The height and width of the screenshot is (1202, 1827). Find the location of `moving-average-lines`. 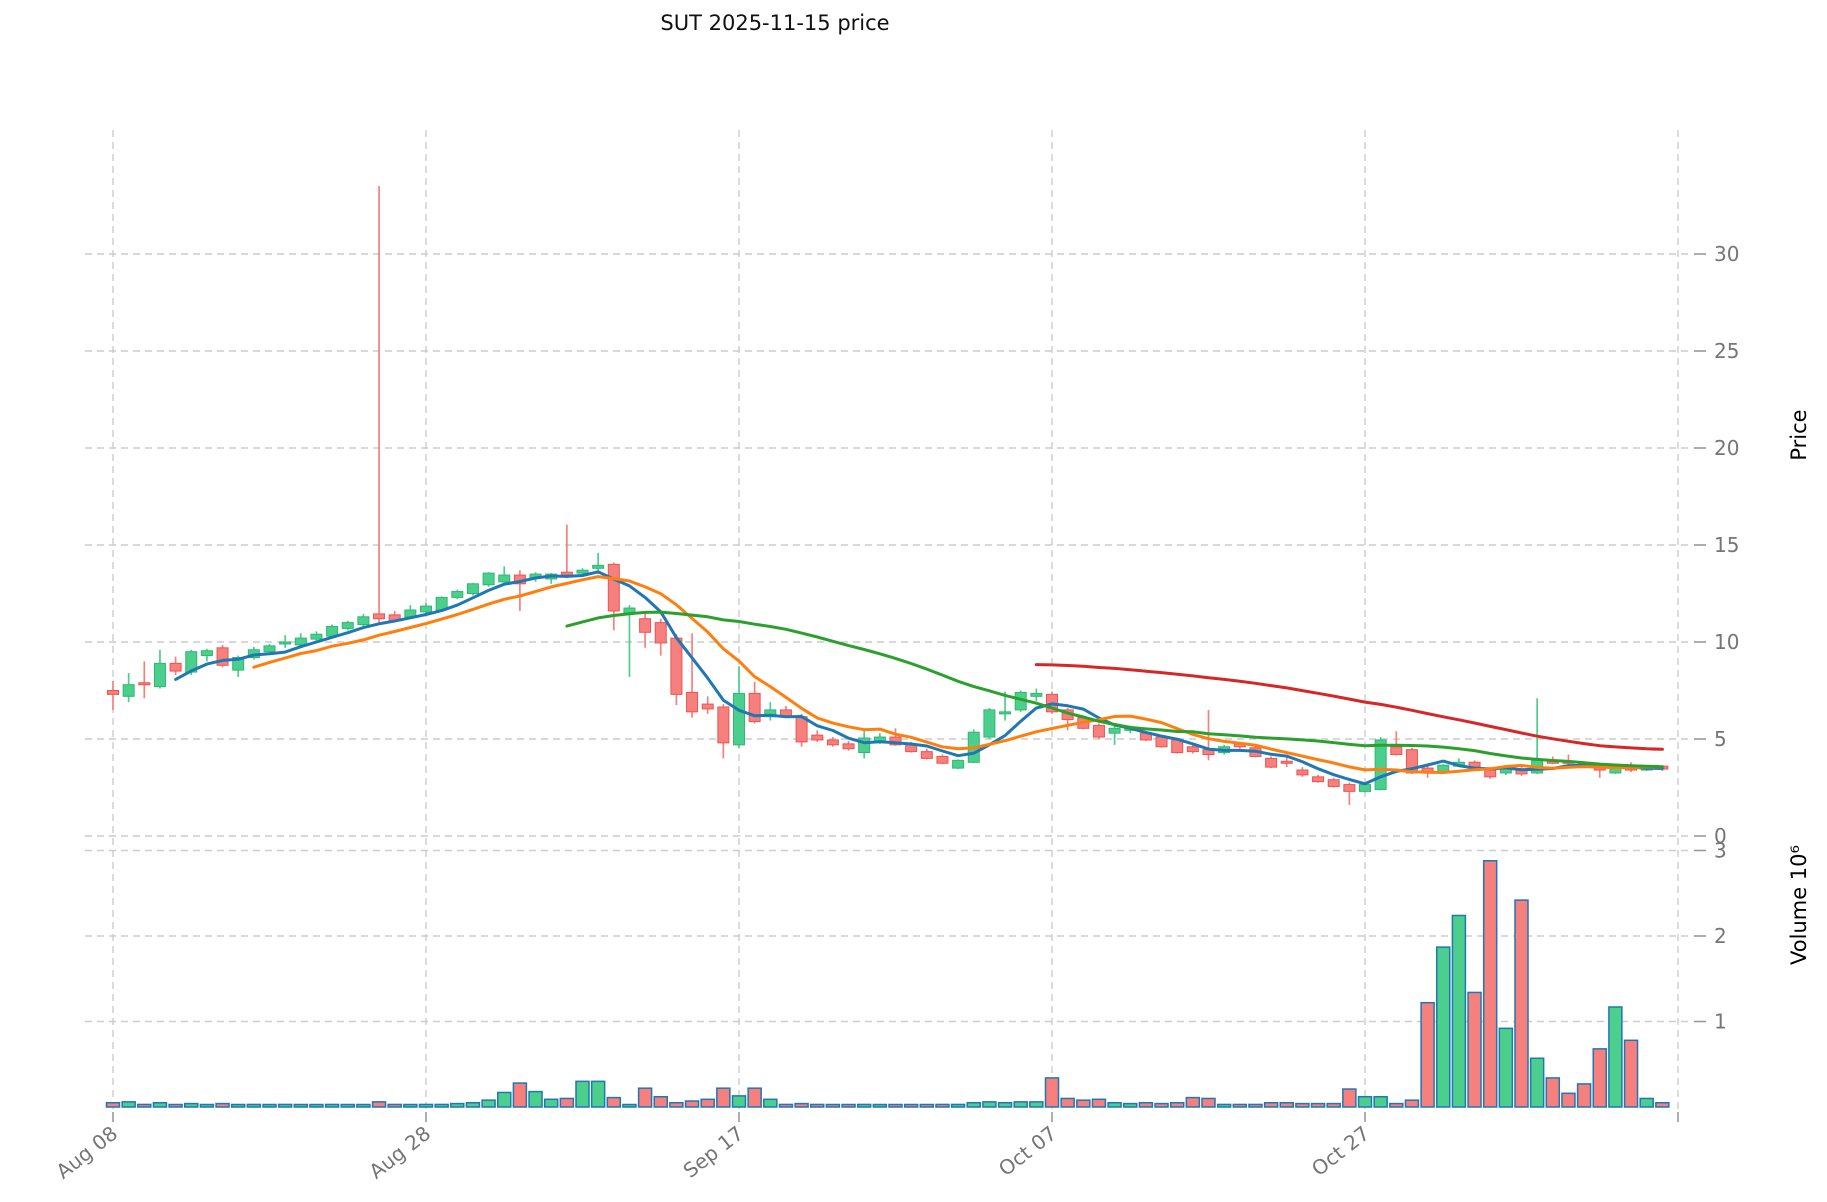

moving-average-lines is located at coordinates (919, 678).